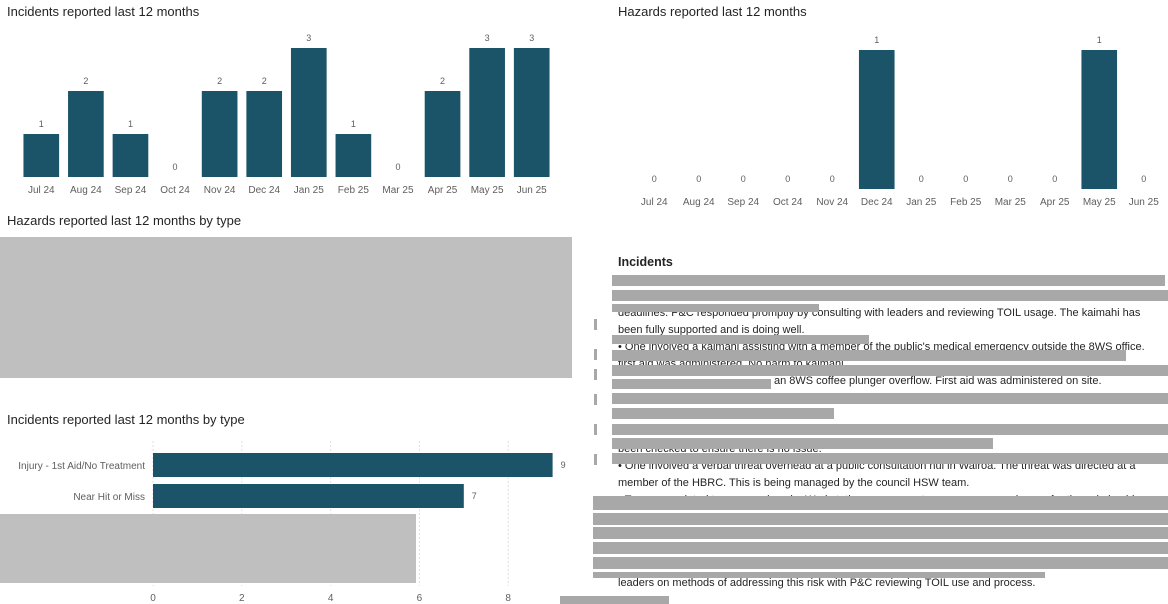 The height and width of the screenshot is (604, 1168). I want to click on incidents-by-type-data-label: 7, so click(474, 496).